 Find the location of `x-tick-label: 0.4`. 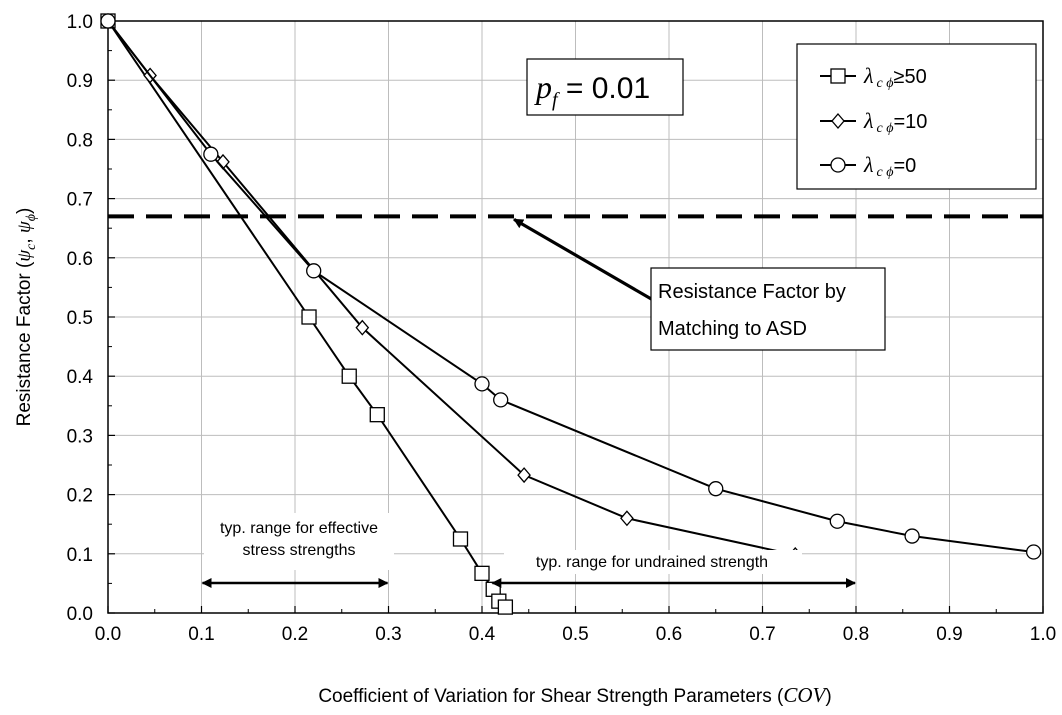

x-tick-label: 0.4 is located at coordinates (482, 634).